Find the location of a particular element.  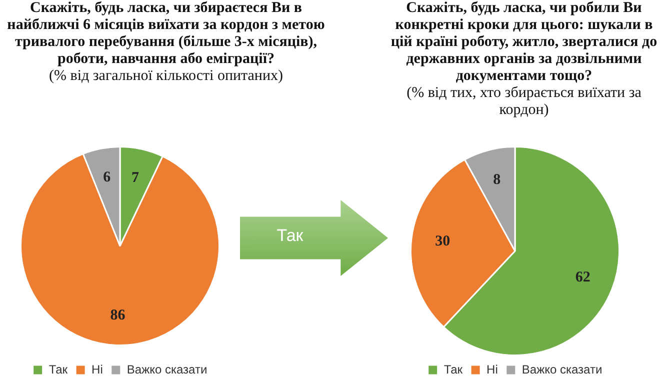

data-label: 62 is located at coordinates (582, 278).